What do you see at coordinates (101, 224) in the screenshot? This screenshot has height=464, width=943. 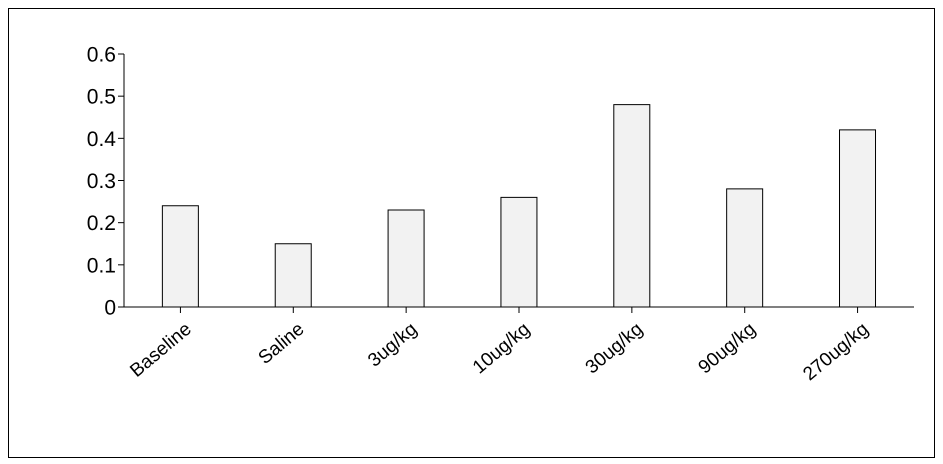 I see `y-tick-label: 0.2` at bounding box center [101, 224].